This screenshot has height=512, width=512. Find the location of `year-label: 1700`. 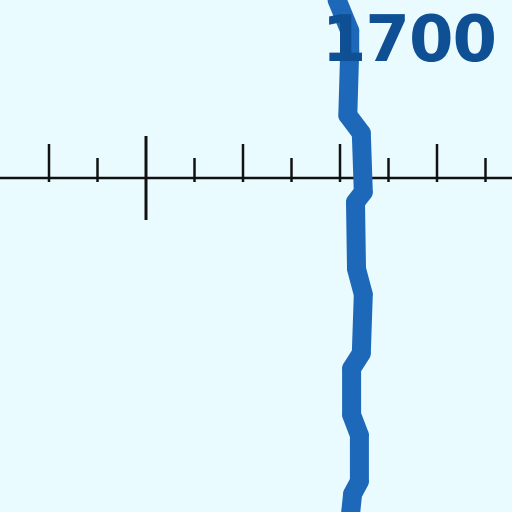

year-label: 1700 is located at coordinates (409, 40).